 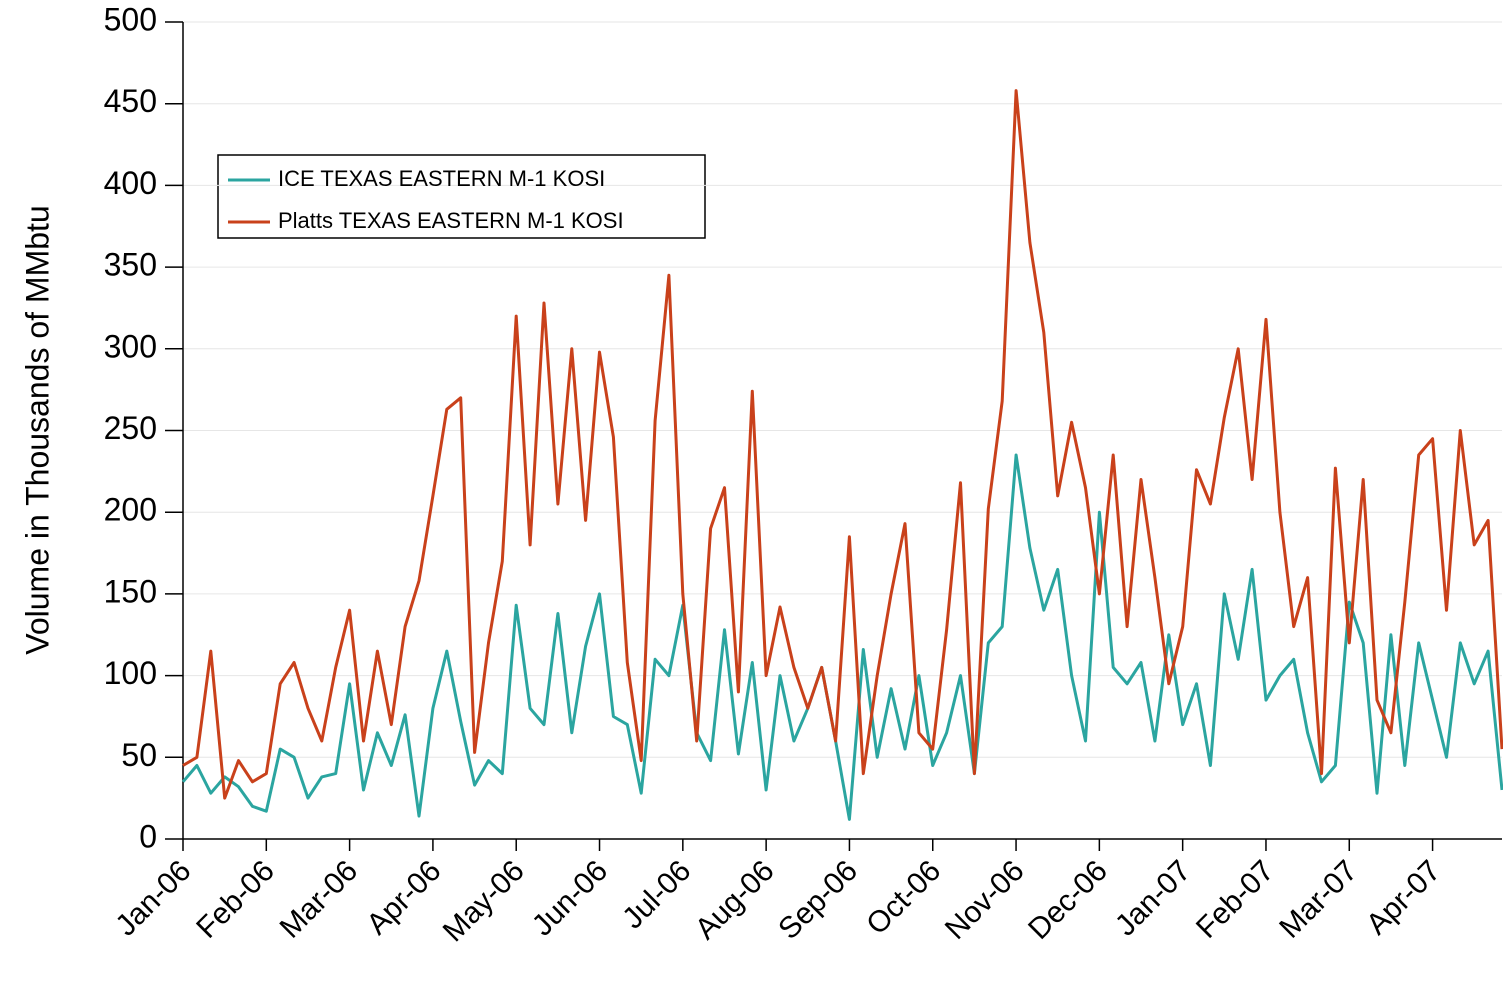 What do you see at coordinates (130, 510) in the screenshot?
I see `y-tick-label: 200` at bounding box center [130, 510].